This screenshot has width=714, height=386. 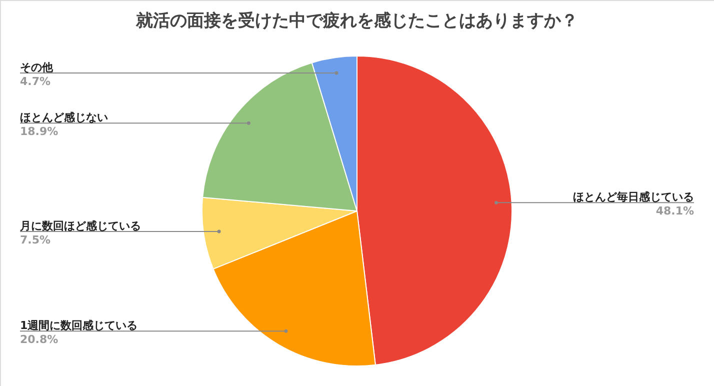 I want to click on slice-label: 月に数回ほど感じている, so click(x=80, y=226).